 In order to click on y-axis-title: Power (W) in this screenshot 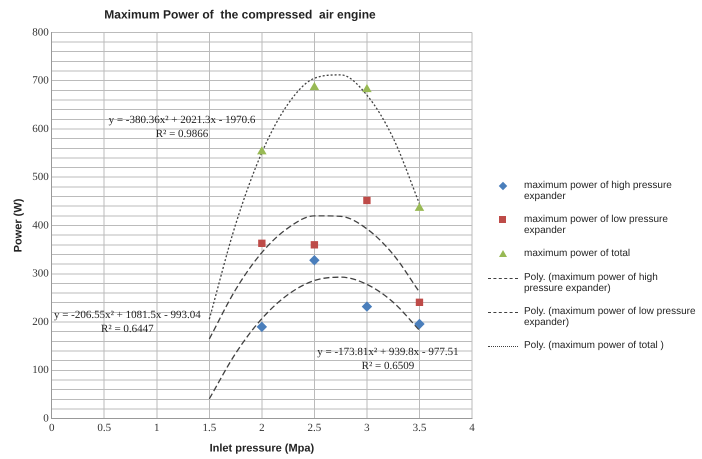, I will do `click(18, 225)`.